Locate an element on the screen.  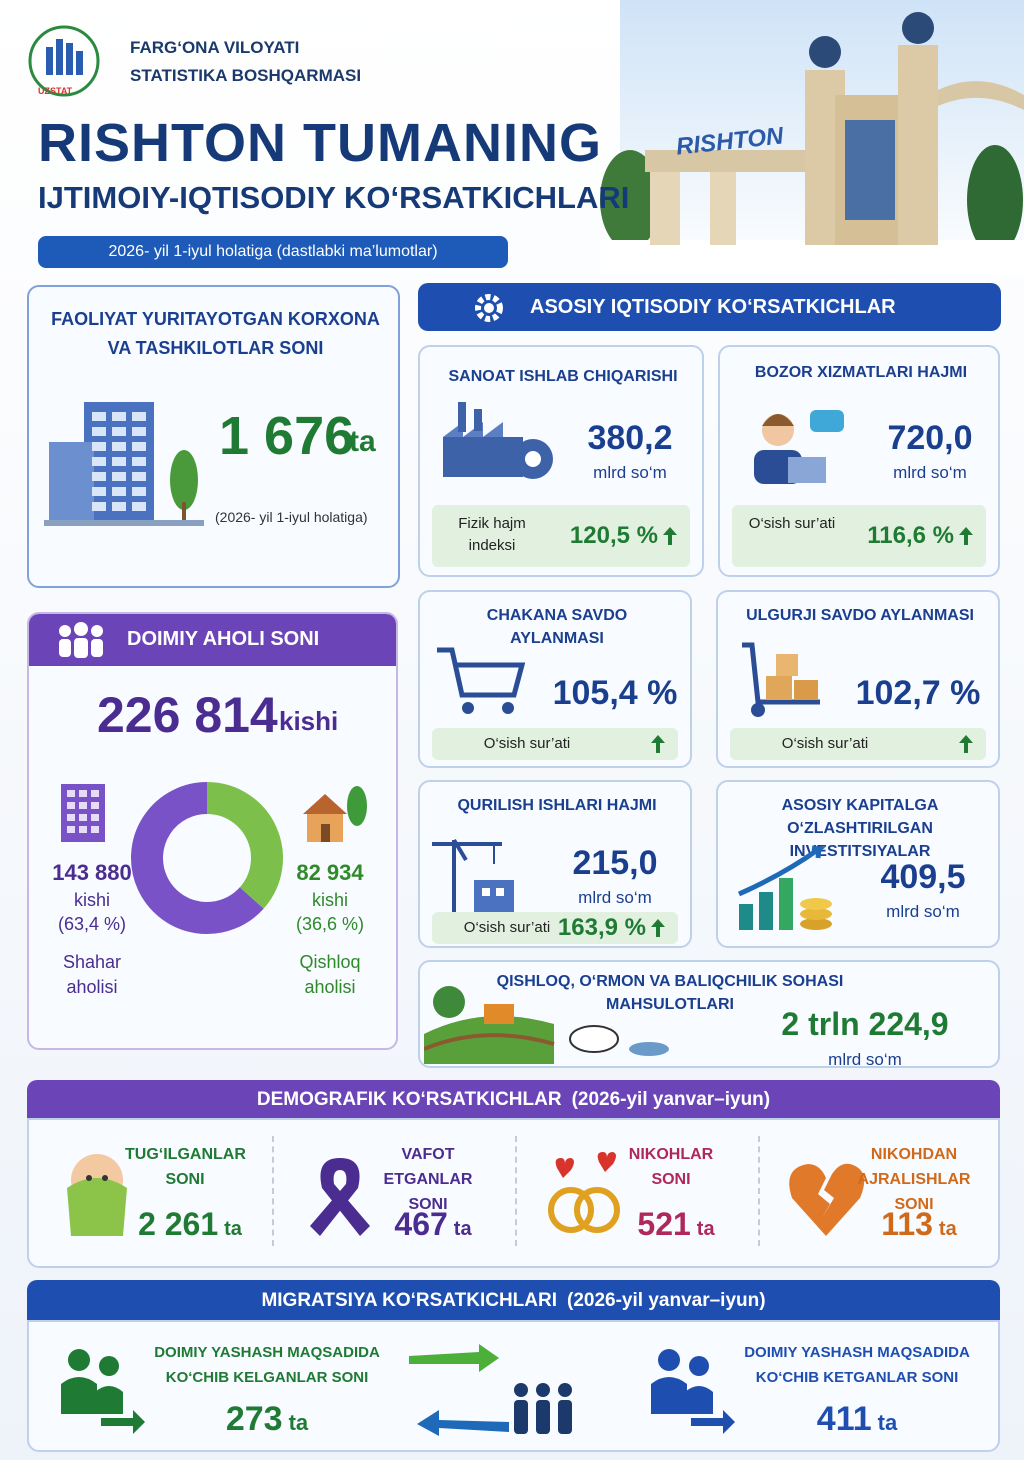
org-name: FARG‘ONA VILOYATI is located at coordinates (215, 47).